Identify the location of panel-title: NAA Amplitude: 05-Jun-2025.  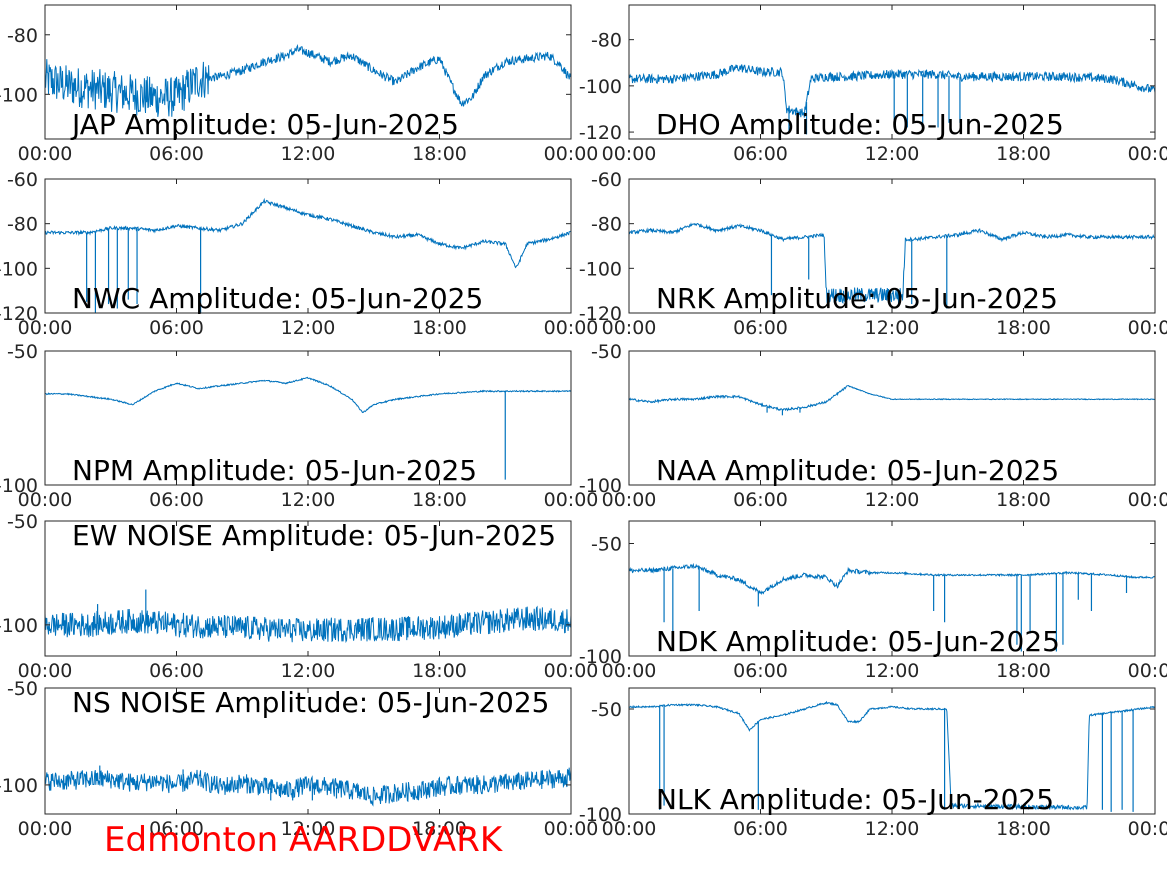
(857, 470).